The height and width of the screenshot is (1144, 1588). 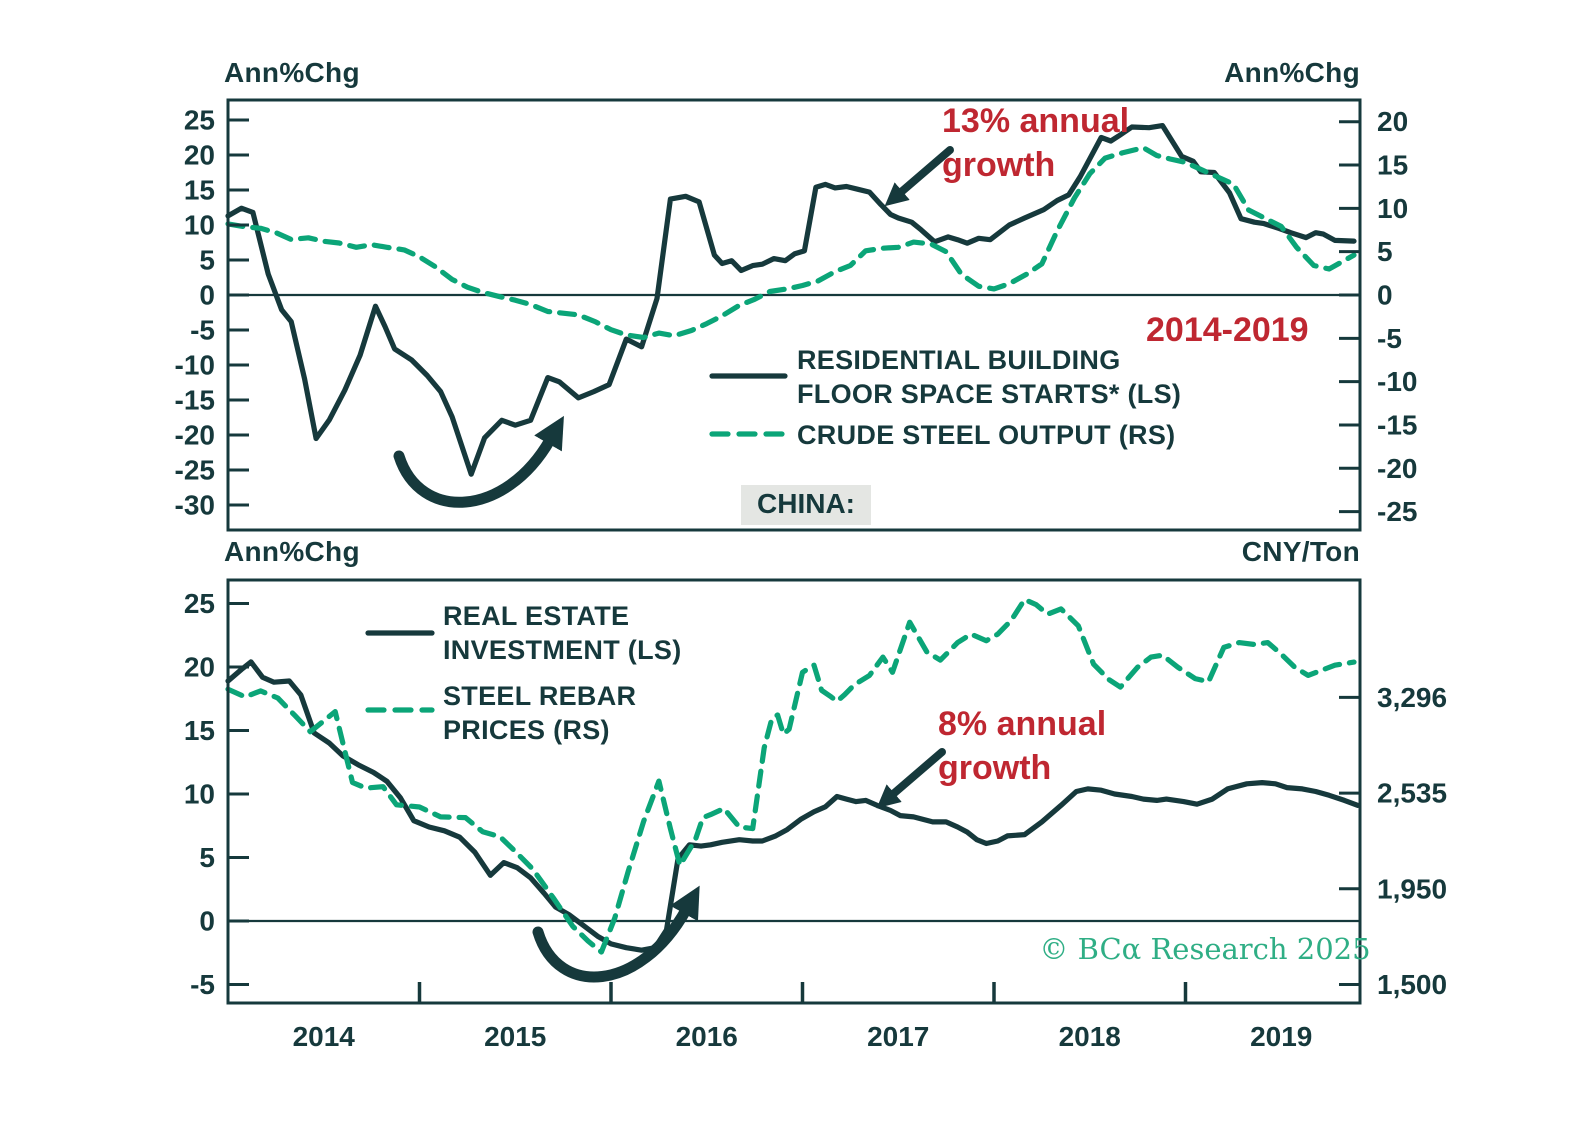 I want to click on x-axis-year-label: 2017, so click(x=898, y=1036).